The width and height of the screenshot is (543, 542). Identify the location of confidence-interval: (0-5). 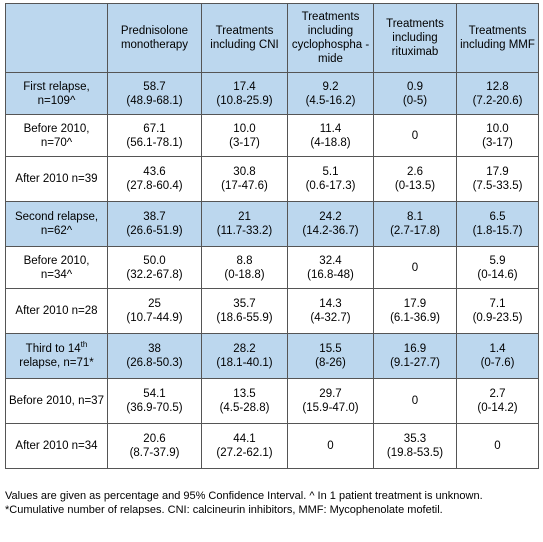
(415, 100).